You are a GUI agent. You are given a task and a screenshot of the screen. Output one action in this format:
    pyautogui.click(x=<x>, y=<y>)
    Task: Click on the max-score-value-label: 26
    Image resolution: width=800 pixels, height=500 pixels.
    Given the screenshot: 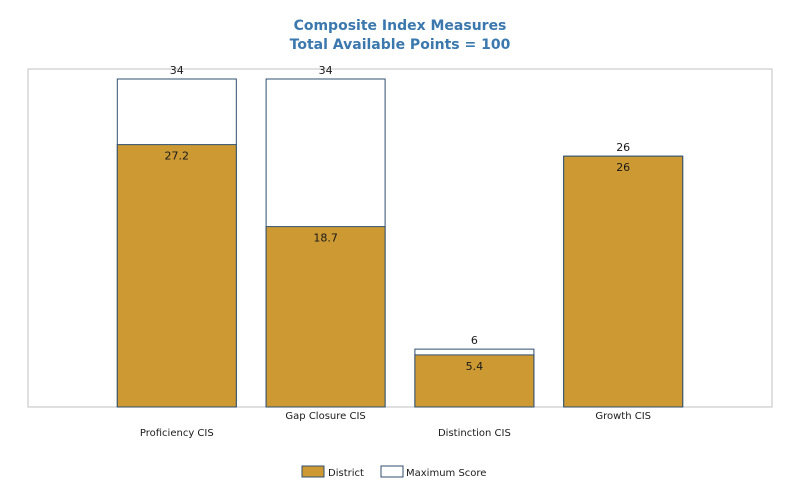 What is the action you would take?
    pyautogui.click(x=623, y=147)
    